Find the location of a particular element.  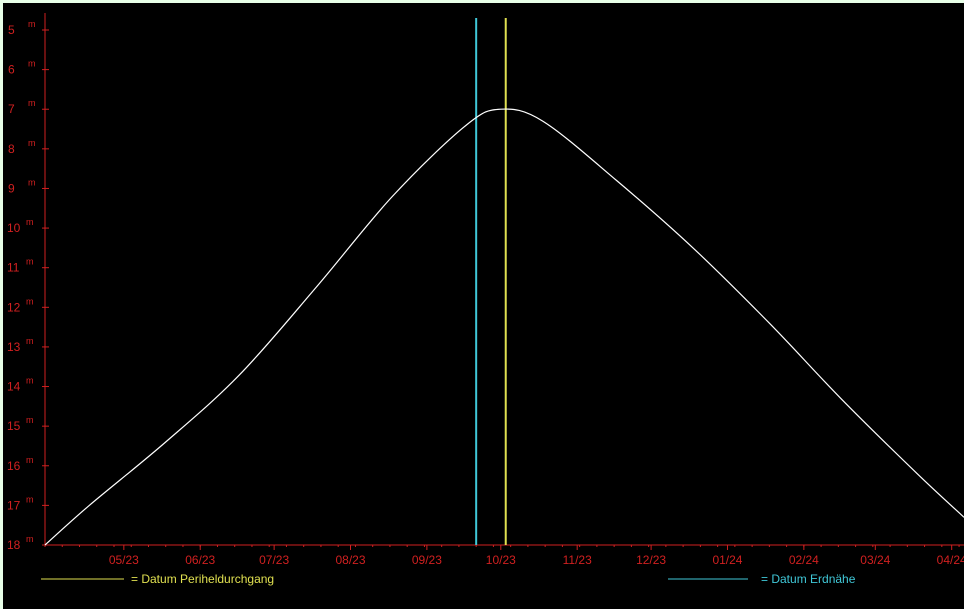

y-tick-label: 18 is located at coordinates (14, 545).